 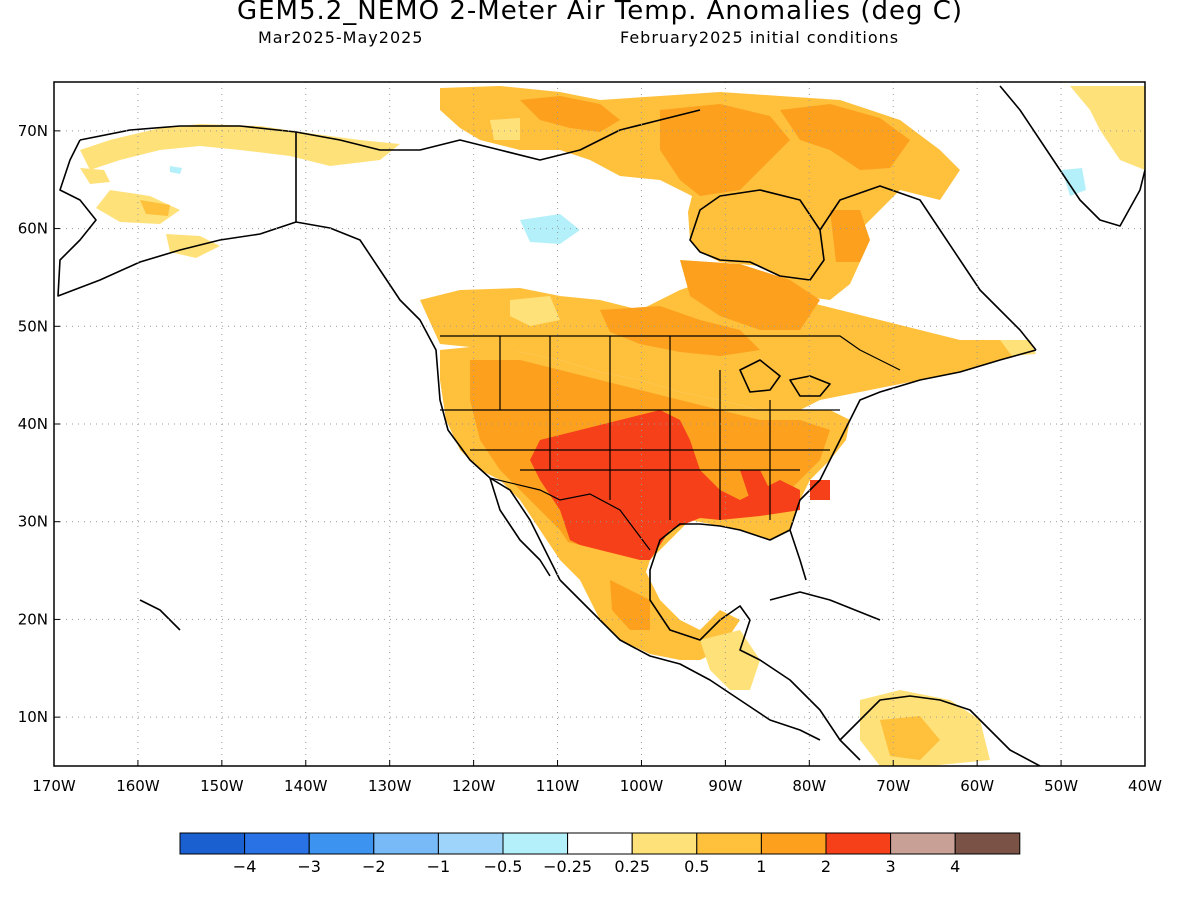 What do you see at coordinates (33, 326) in the screenshot?
I see `lat-tick-label: 50N` at bounding box center [33, 326].